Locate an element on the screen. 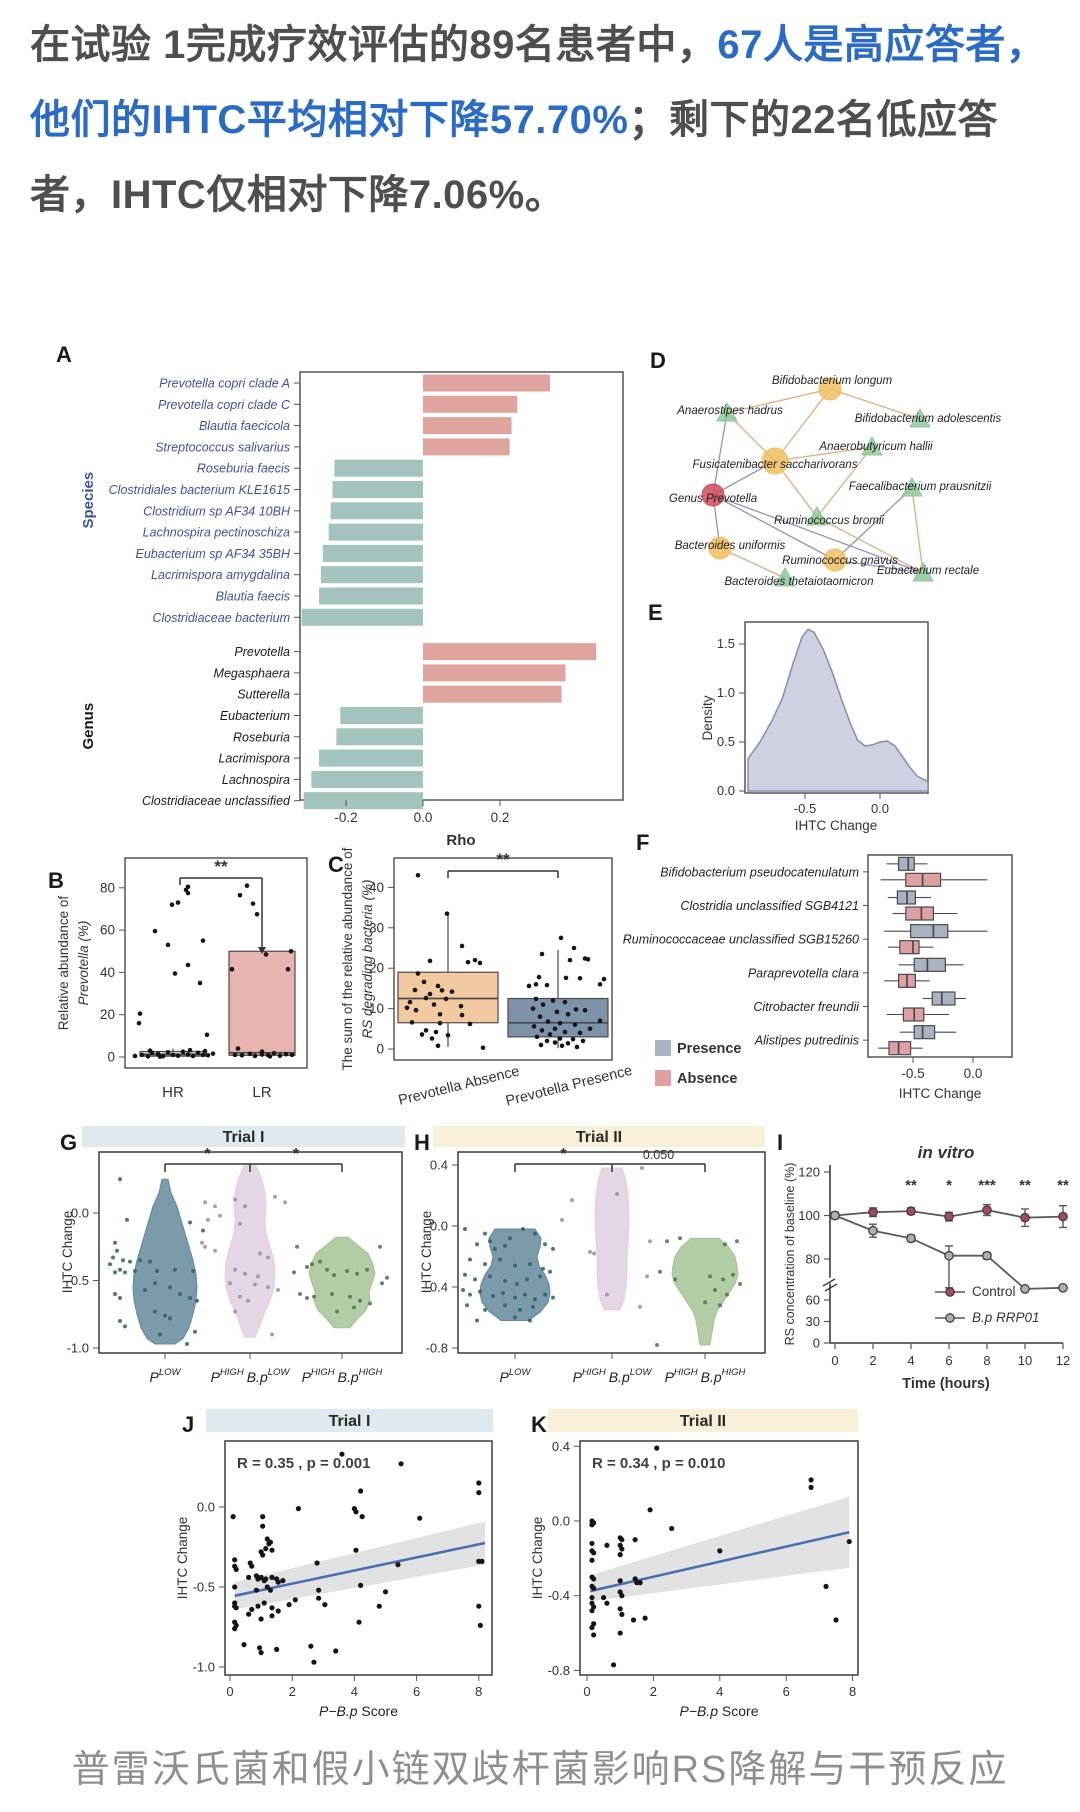 Image resolution: width=1080 pixels, height=1812 pixels. svg-text: HR is located at coordinates (173, 1092).